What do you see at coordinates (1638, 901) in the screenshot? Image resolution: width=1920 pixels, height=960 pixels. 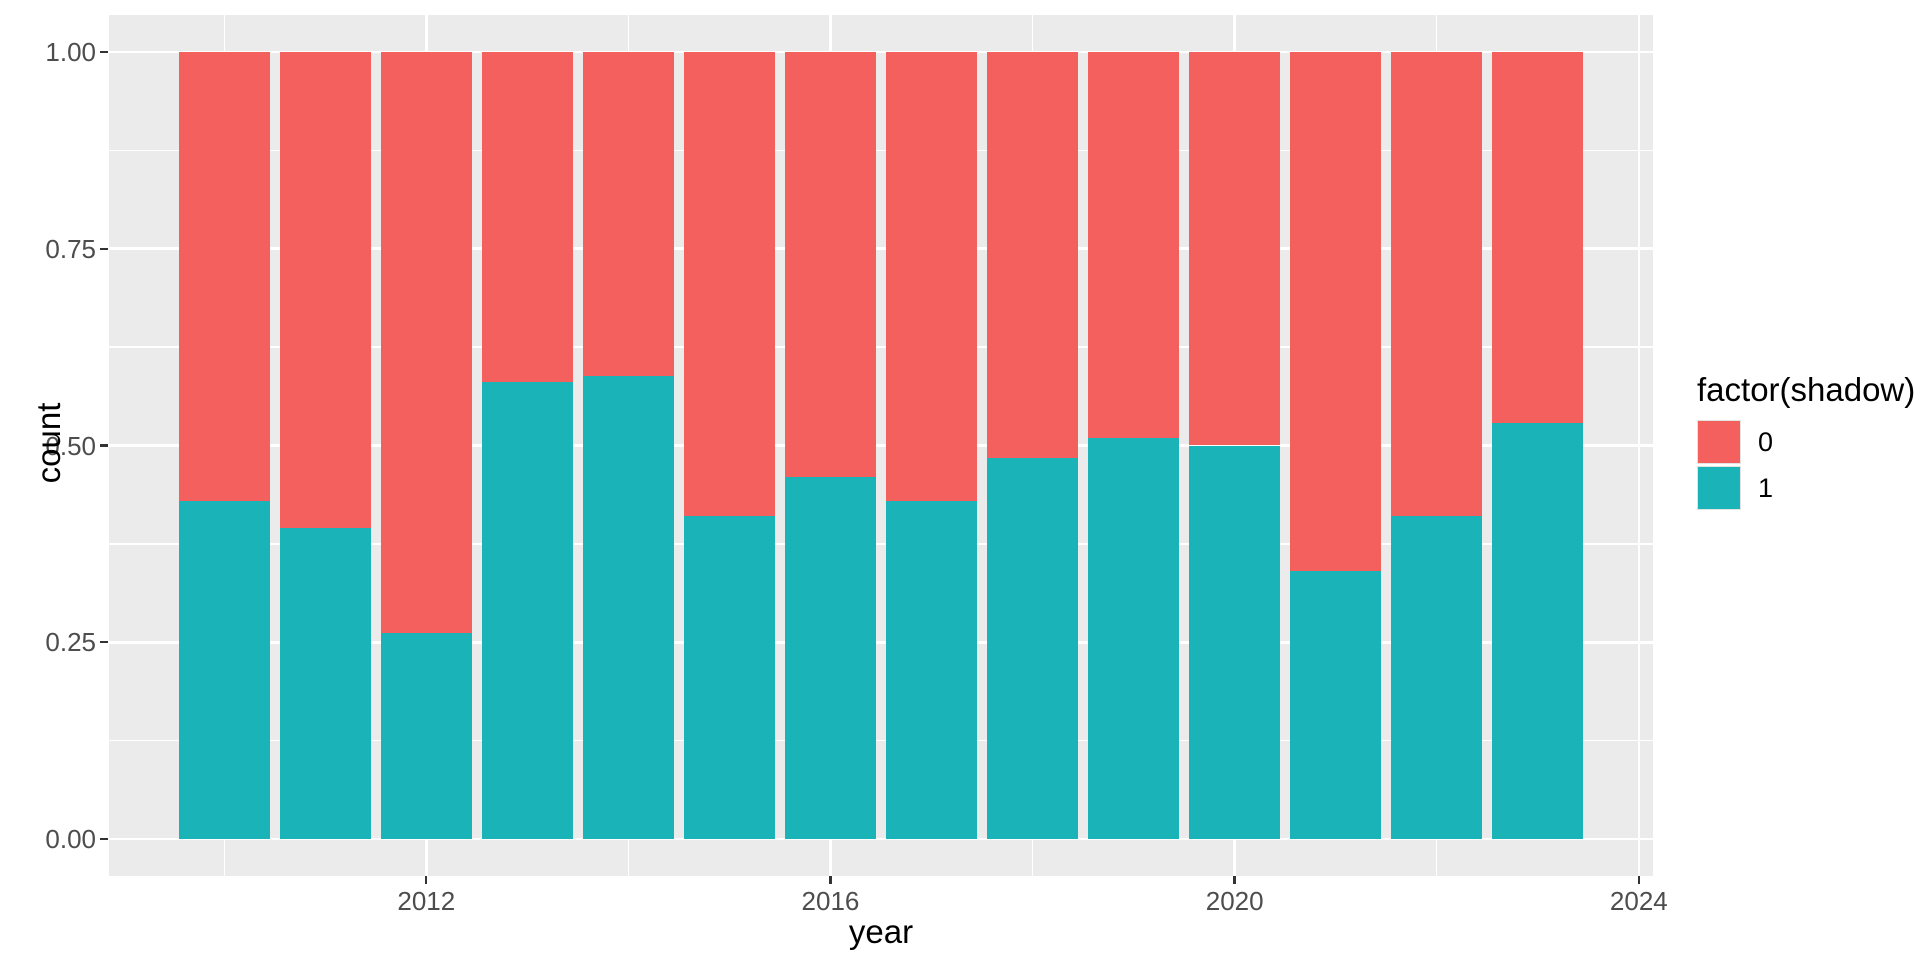 I see `x-tick-label: 2024` at bounding box center [1638, 901].